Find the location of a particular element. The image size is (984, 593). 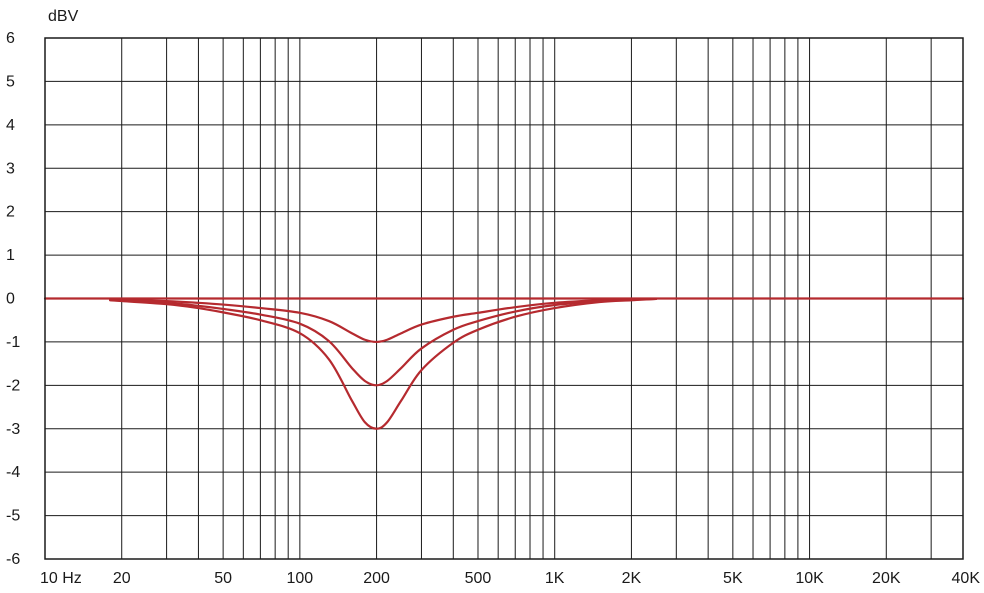

y-tick-label: -5 is located at coordinates (13, 516).